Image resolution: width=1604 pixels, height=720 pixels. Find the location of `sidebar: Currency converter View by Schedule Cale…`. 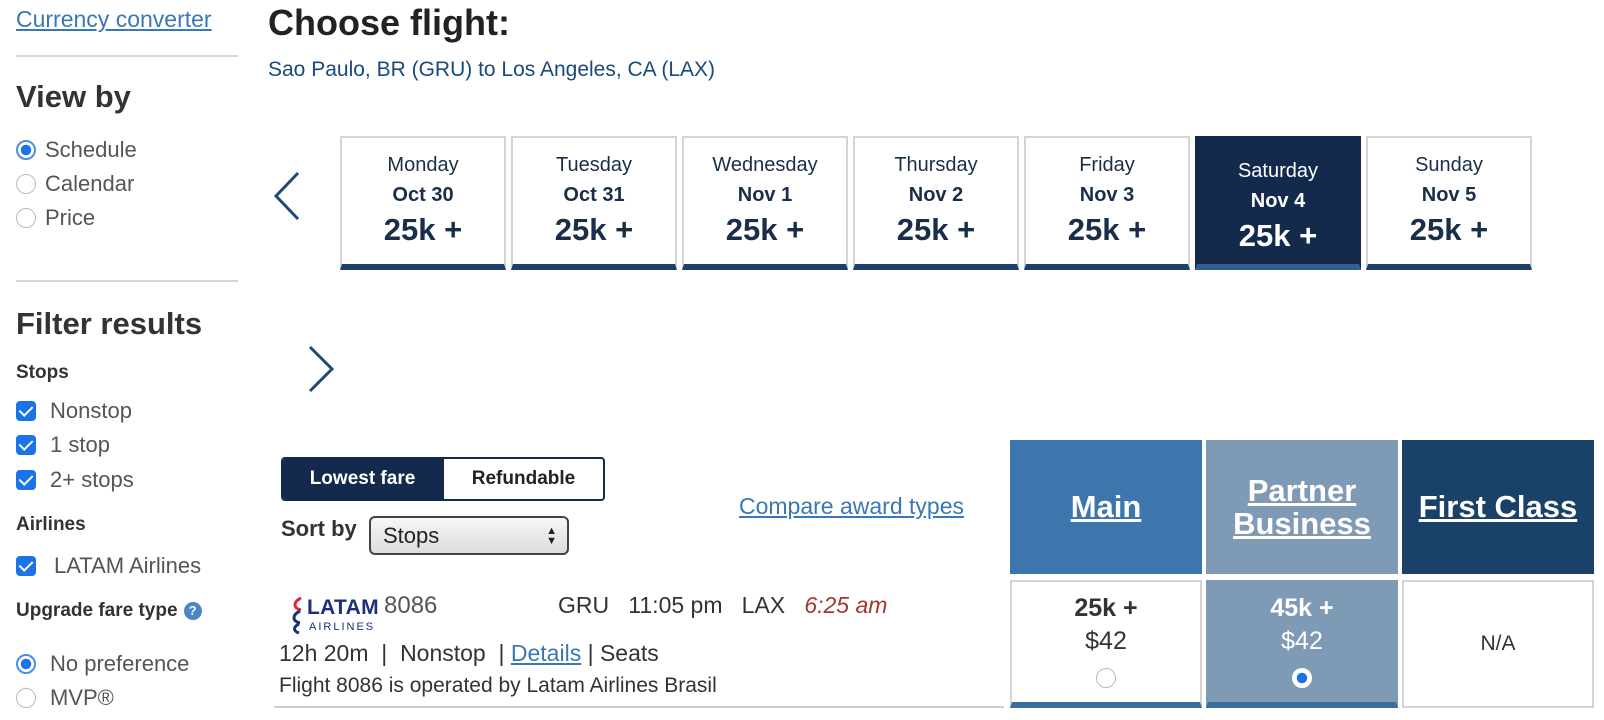

sidebar: Currency converter View by Schedule Cale… is located at coordinates (127, 360).